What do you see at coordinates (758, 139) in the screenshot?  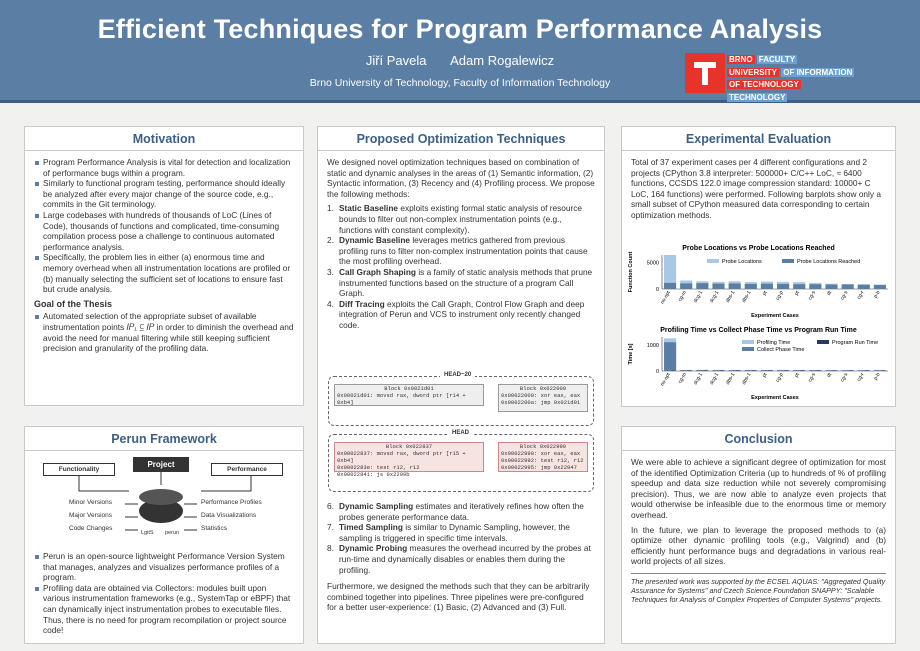 I see `experimental-title: Experimental Evaluation` at bounding box center [758, 139].